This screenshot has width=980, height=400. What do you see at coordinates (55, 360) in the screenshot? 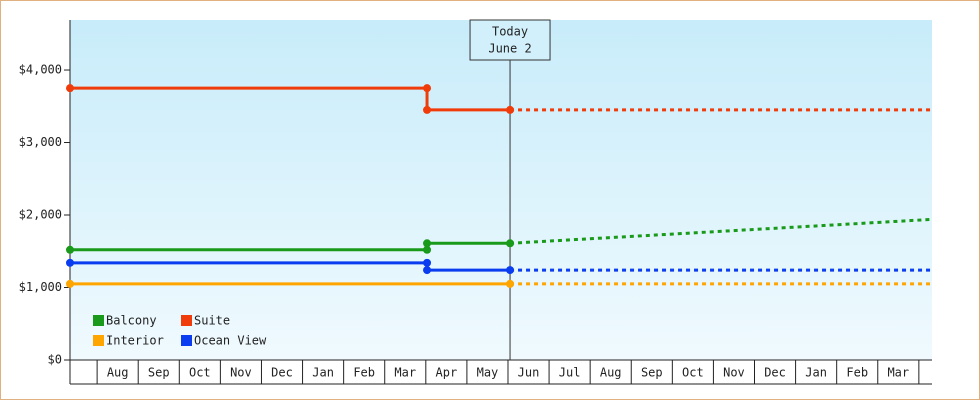
I see `y-tick-label: $0` at bounding box center [55, 360].